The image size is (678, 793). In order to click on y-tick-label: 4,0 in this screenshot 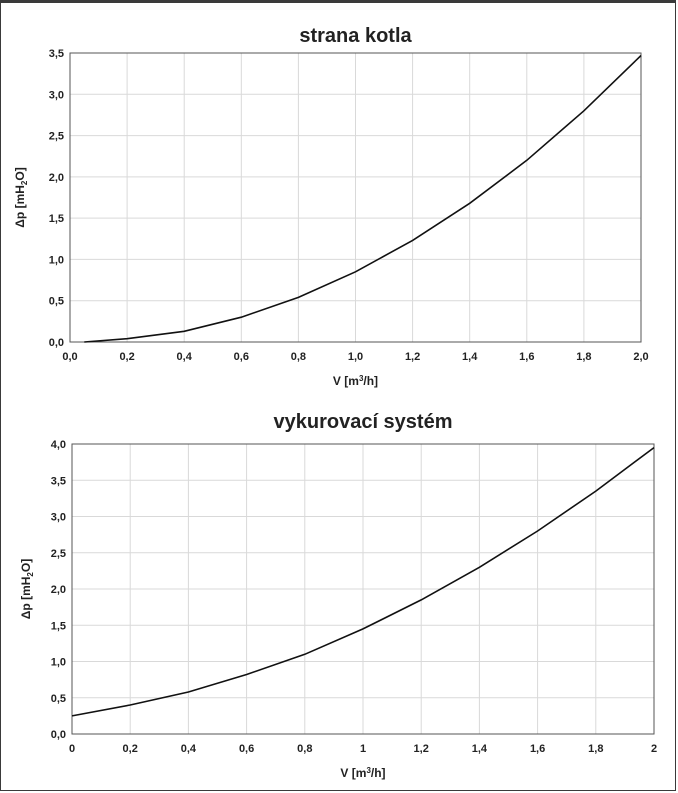, I will do `click(58, 445)`.